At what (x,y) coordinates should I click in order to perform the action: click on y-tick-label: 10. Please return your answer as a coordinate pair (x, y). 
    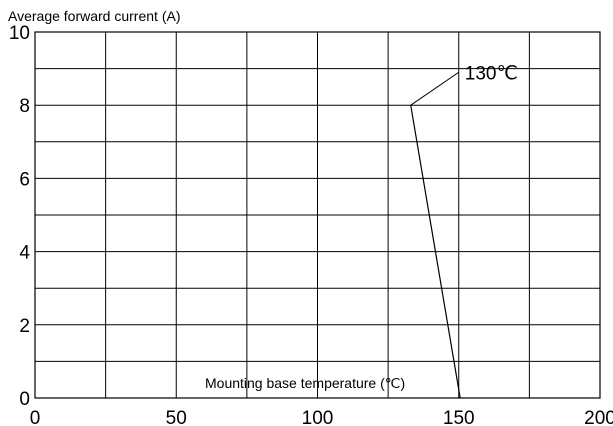
    Looking at the image, I should click on (19, 33).